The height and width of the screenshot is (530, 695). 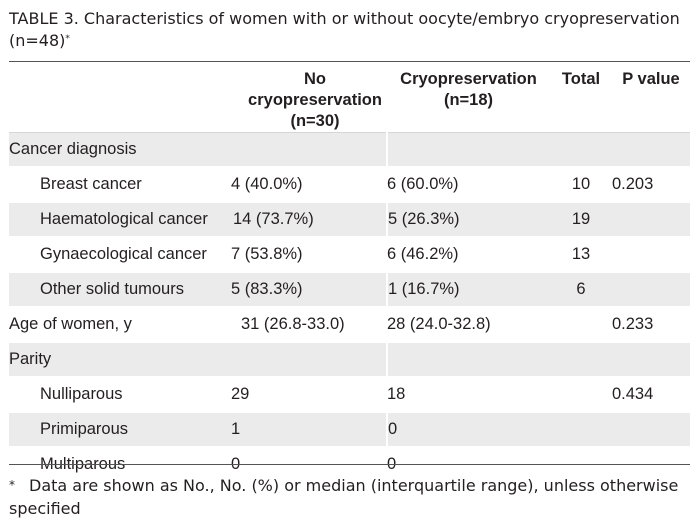 I want to click on cell-cryo: 18, so click(x=468, y=395).